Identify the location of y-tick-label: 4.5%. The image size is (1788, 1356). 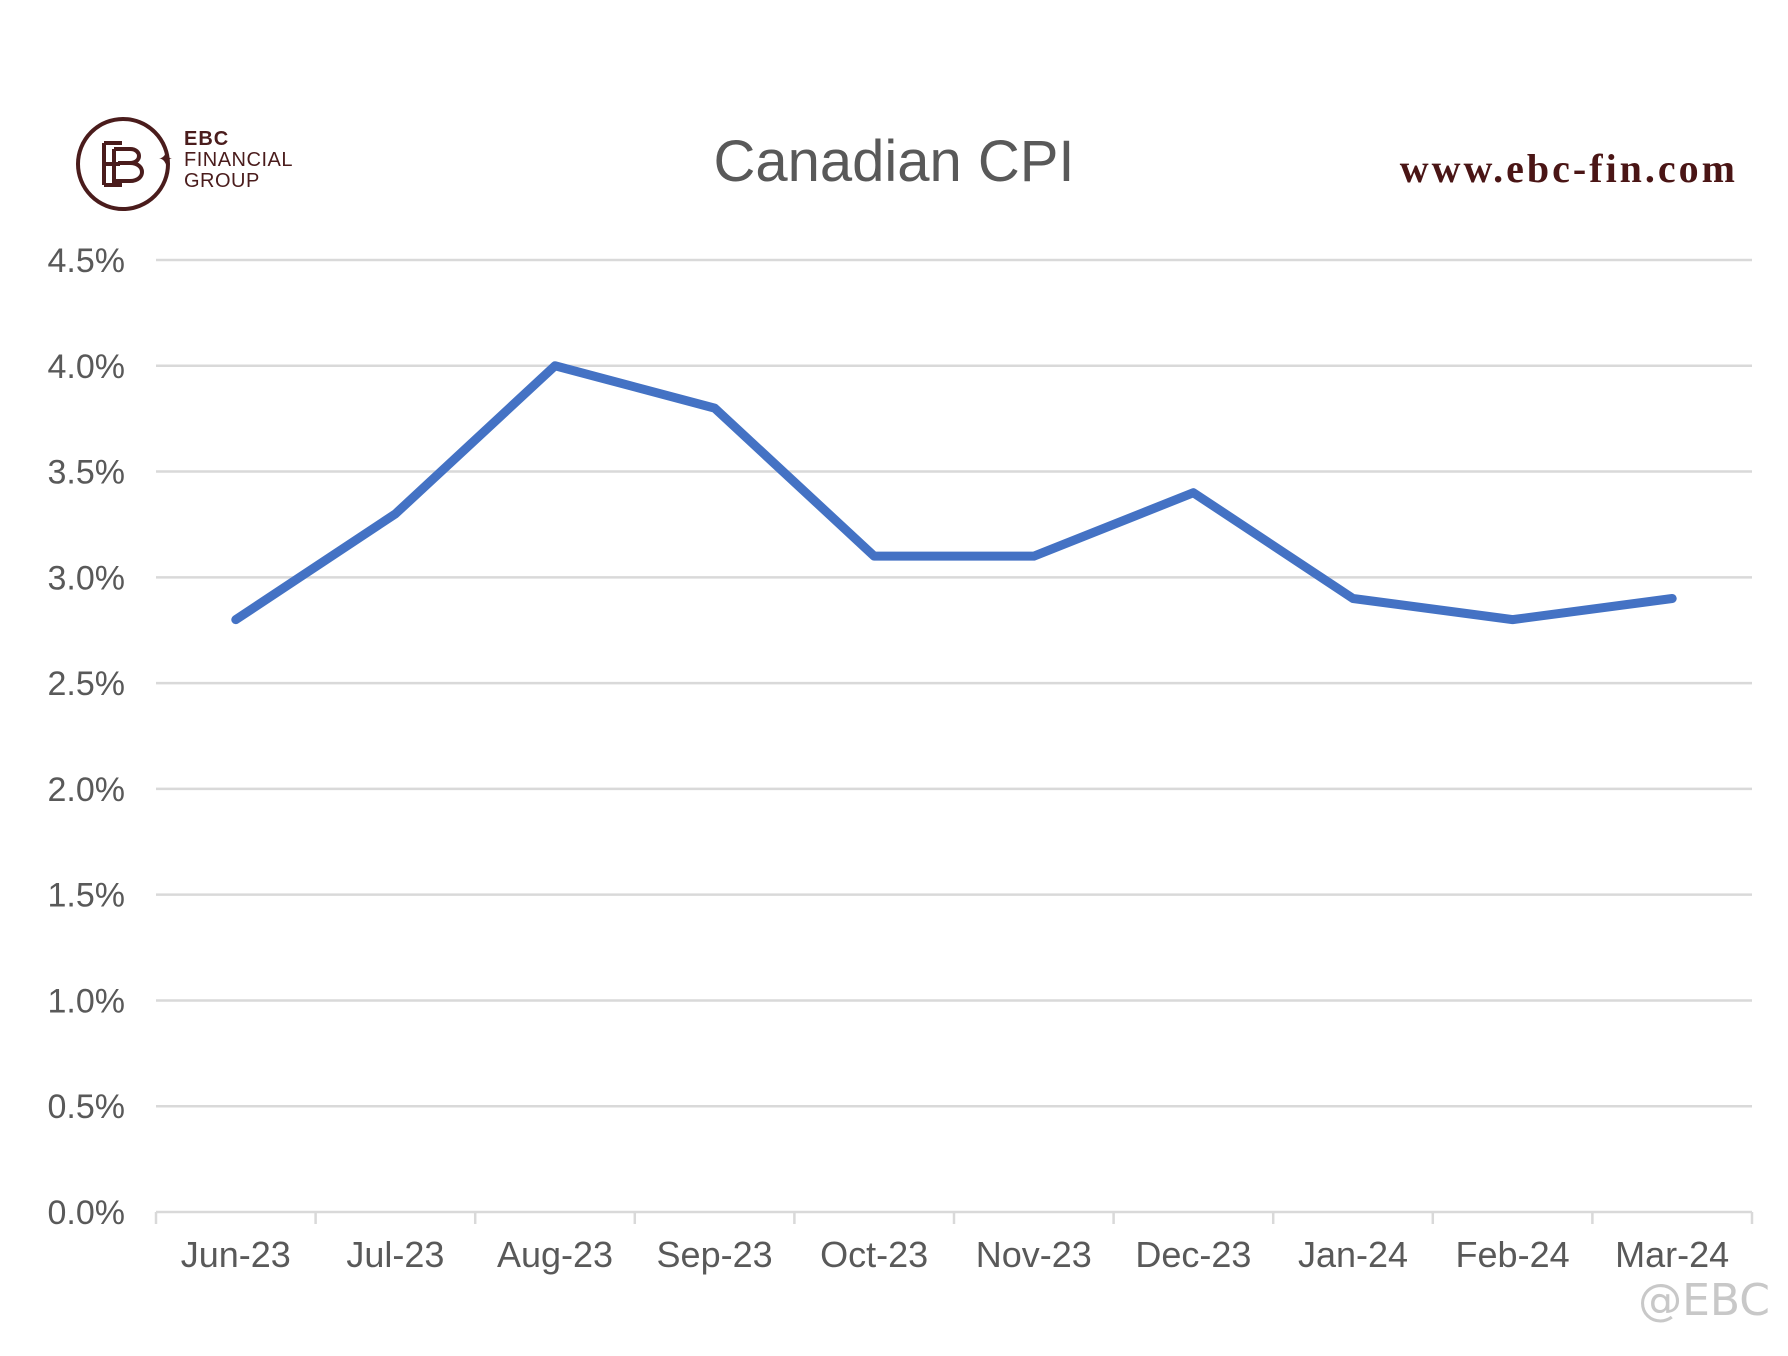
(87, 261).